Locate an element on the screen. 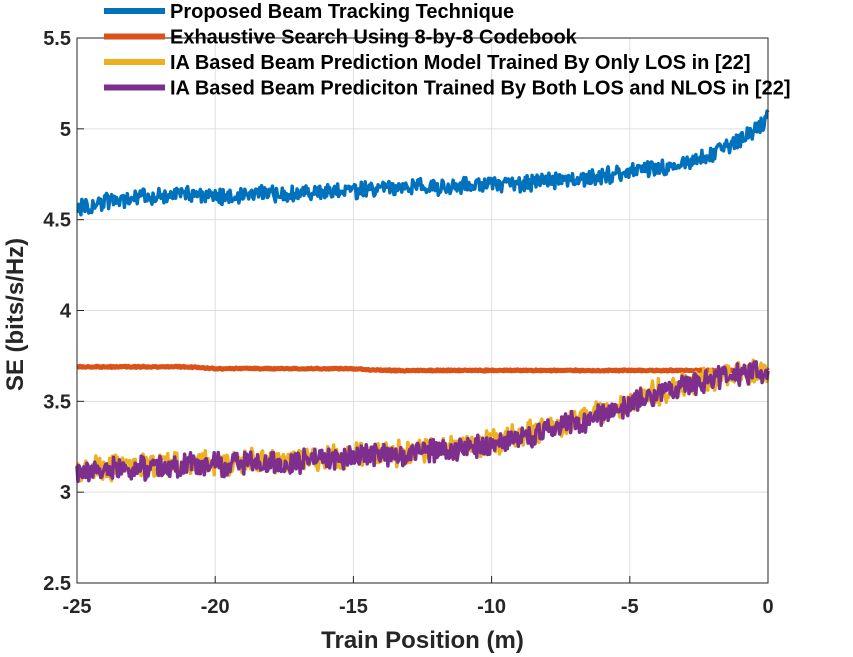 Image resolution: width=853 pixels, height=657 pixels. x-tick-label: -25 is located at coordinates (77, 607).